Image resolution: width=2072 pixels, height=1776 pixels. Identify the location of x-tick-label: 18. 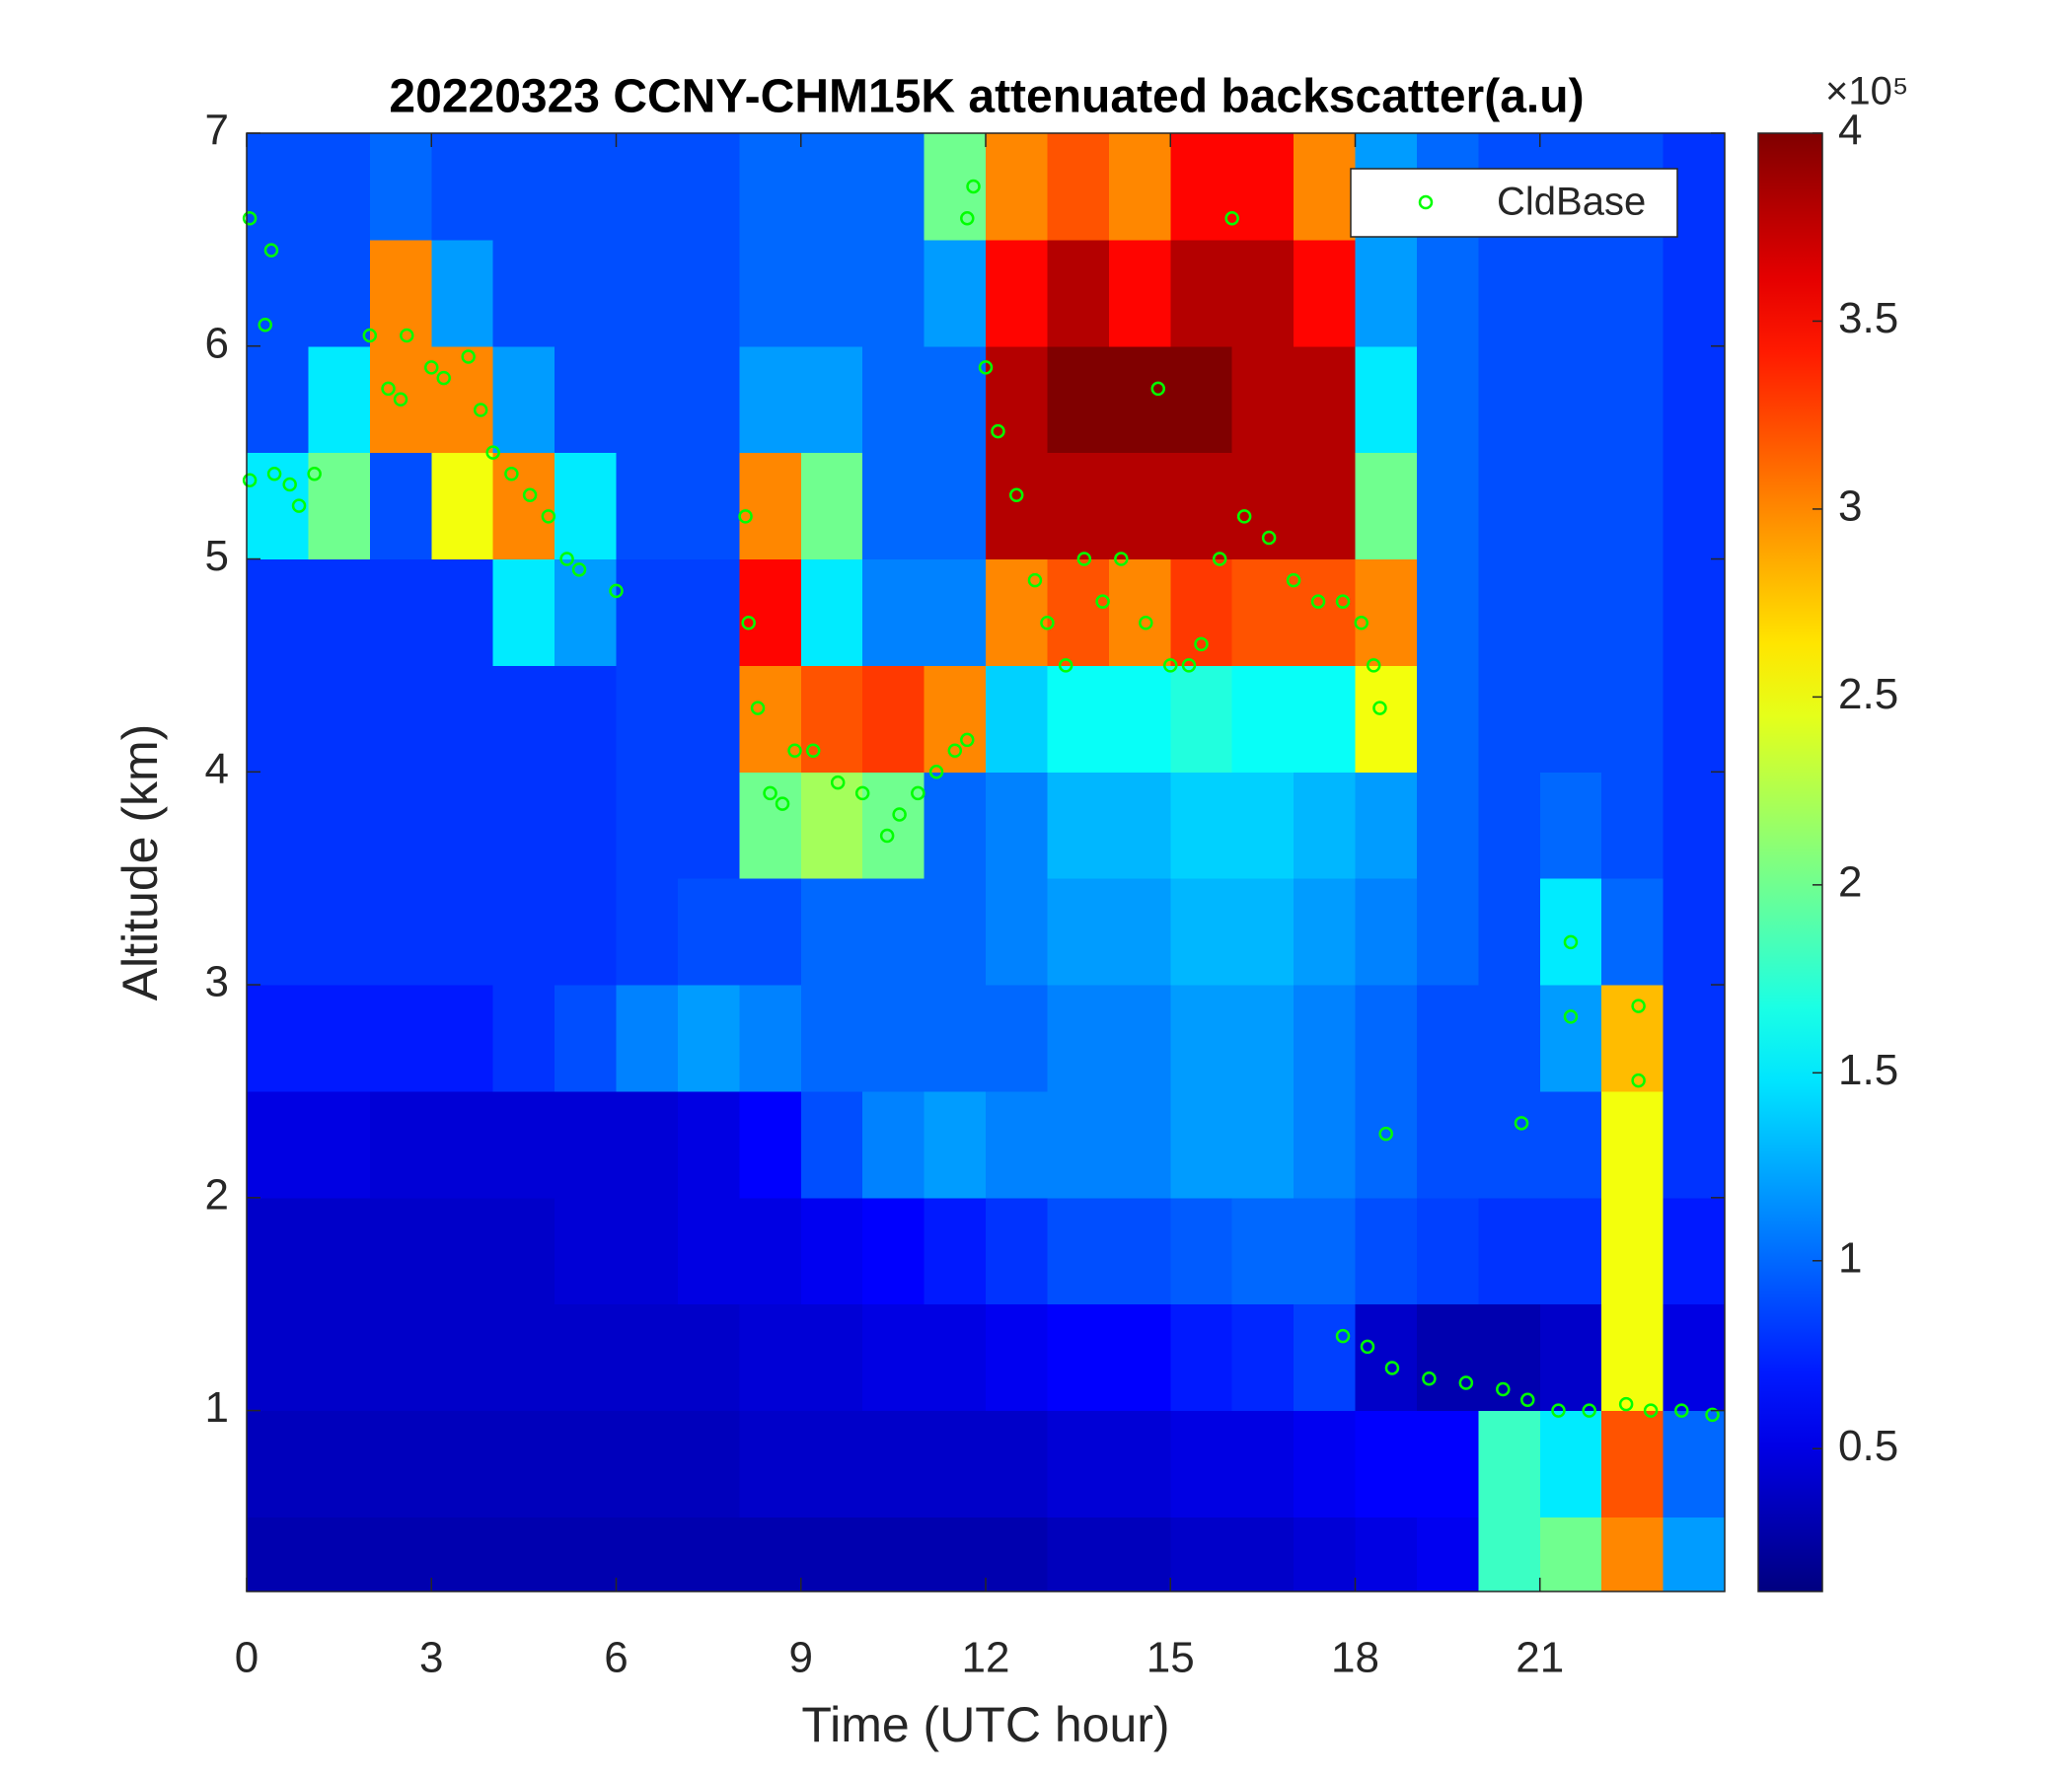
(1355, 1658).